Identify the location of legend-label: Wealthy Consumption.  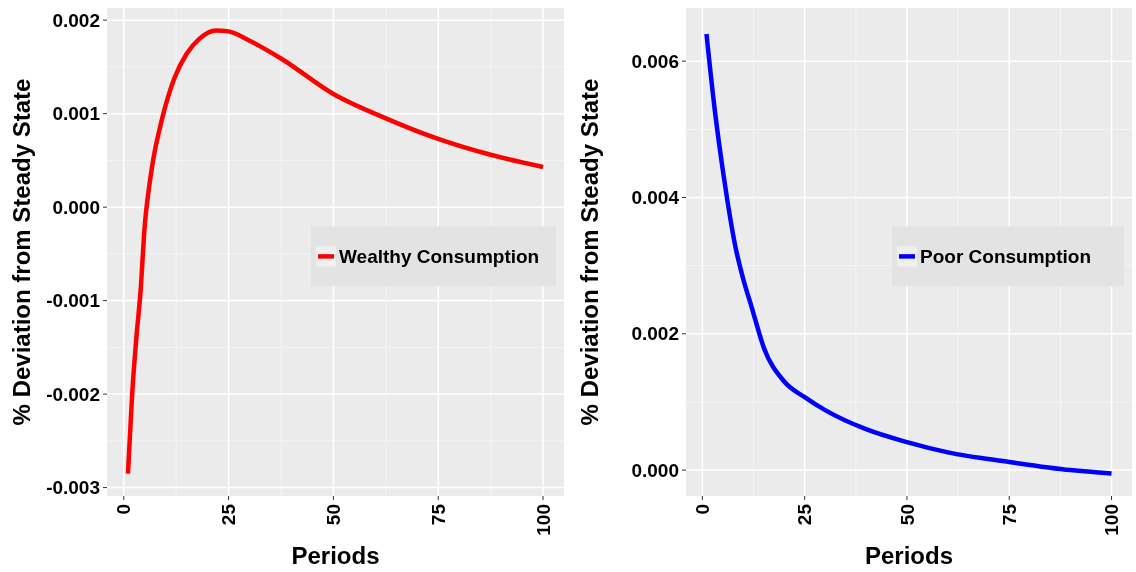
(439, 257).